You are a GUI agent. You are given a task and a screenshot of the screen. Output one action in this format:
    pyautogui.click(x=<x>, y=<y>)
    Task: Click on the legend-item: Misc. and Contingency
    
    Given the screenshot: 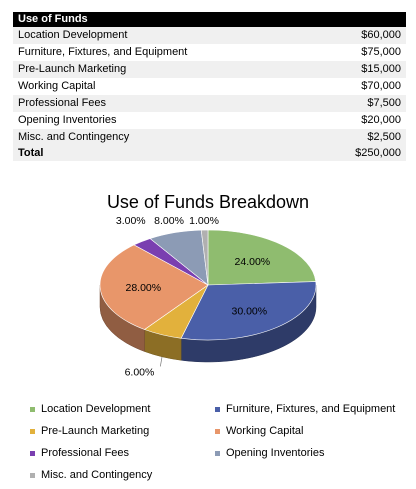 What is the action you would take?
    pyautogui.click(x=91, y=475)
    